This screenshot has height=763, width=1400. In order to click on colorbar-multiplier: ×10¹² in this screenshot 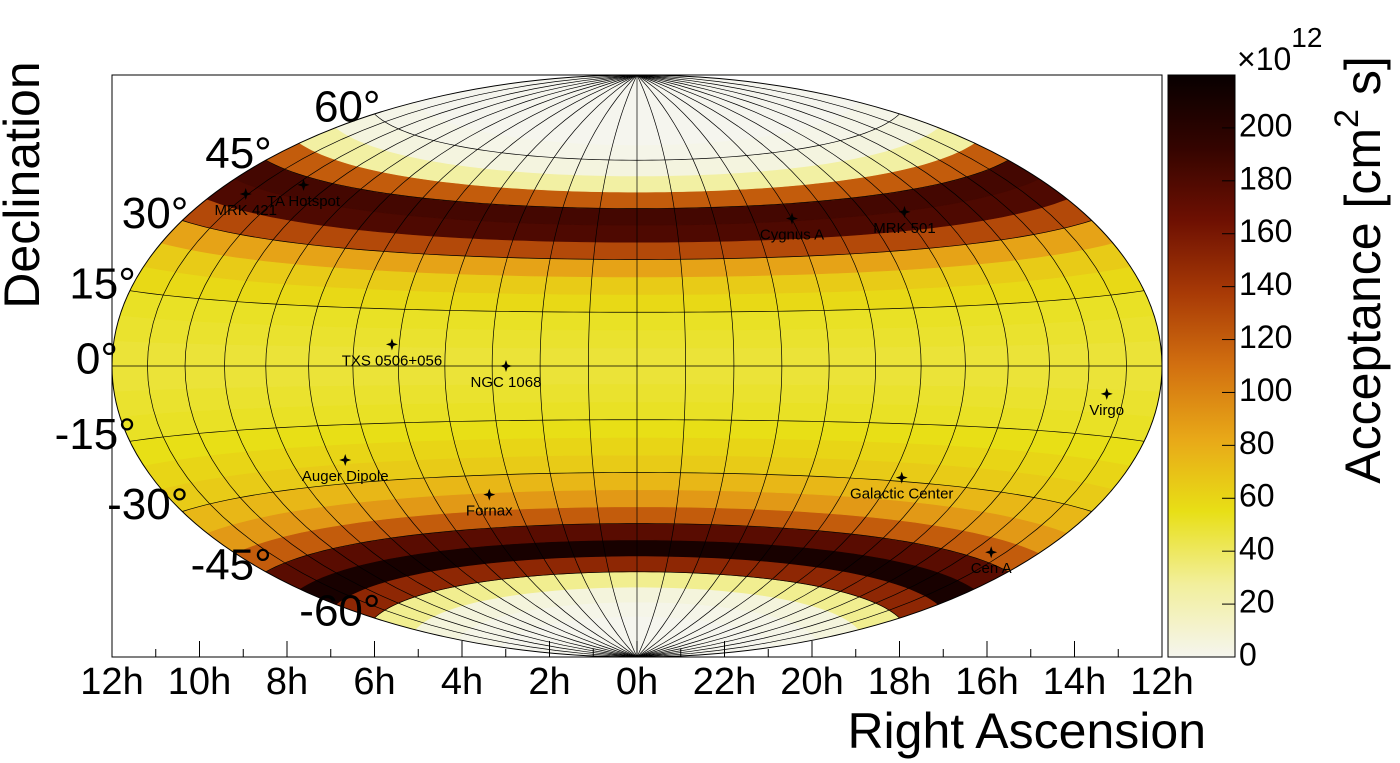, I will do `click(1279, 49)`.